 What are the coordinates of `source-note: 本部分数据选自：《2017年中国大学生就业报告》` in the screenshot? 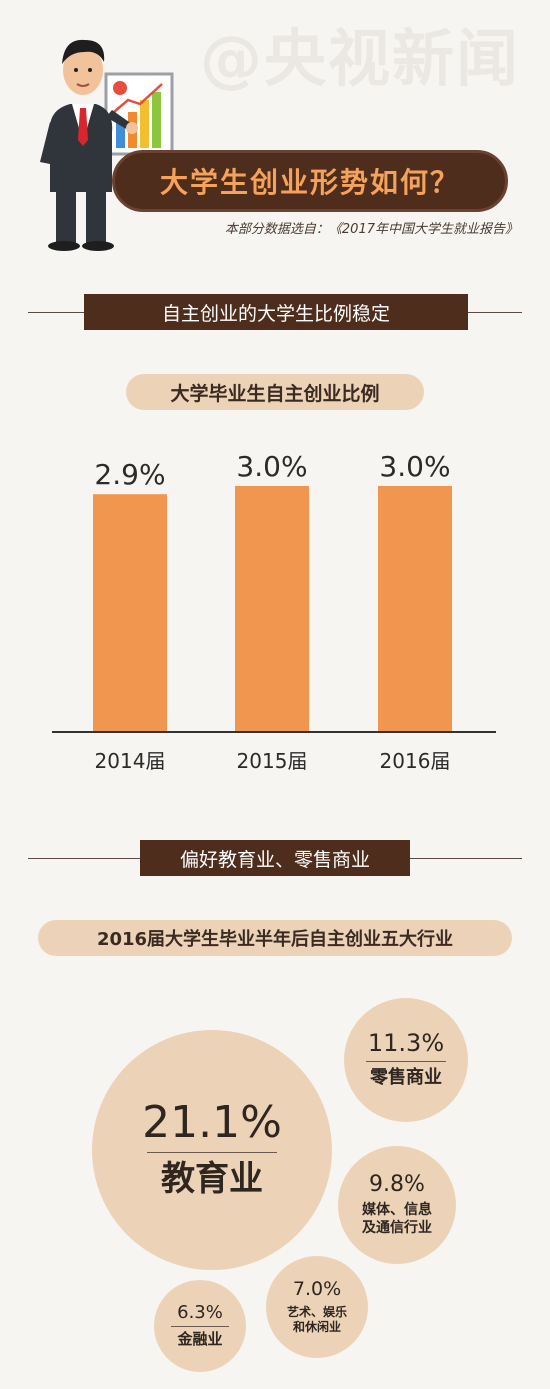 It's located at (371, 229).